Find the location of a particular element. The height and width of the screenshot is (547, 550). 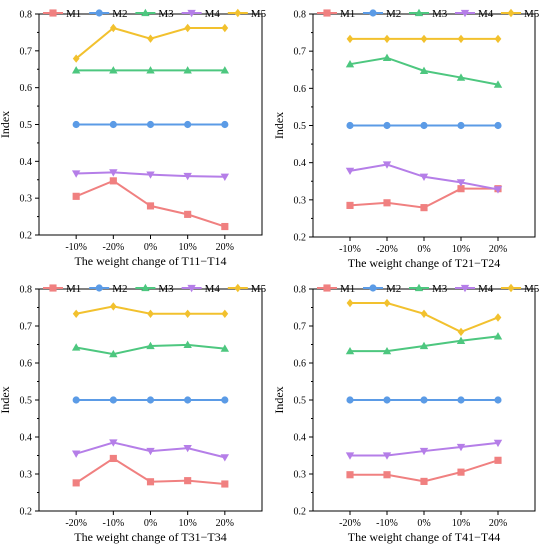

x-axis-label: The weight change of T31−T34 is located at coordinates (150, 537).